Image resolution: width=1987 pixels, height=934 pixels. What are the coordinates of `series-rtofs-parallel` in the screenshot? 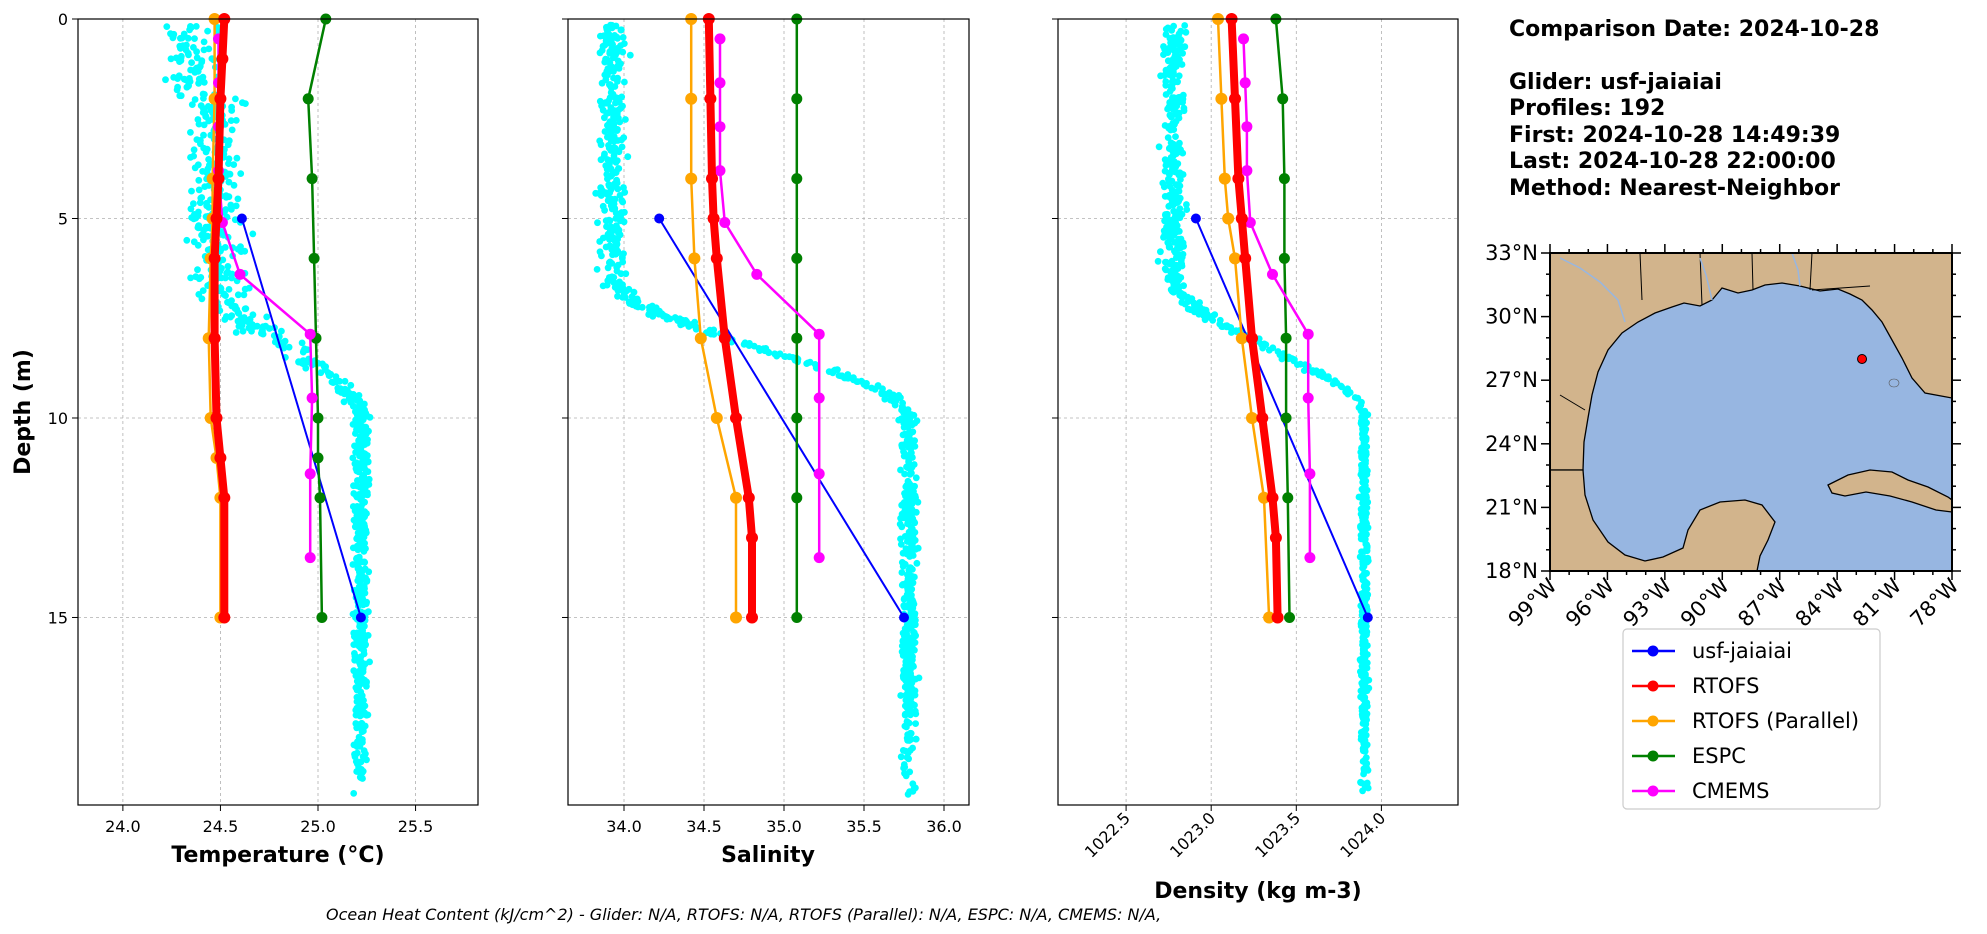 It's located at (1244, 318).